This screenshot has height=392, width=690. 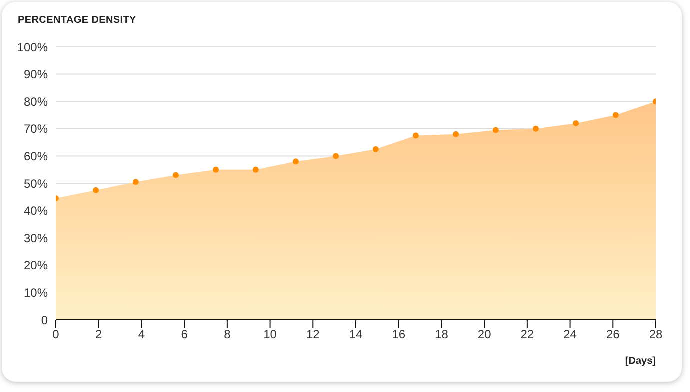 What do you see at coordinates (36, 129) in the screenshot?
I see `y-tick-label: 70%` at bounding box center [36, 129].